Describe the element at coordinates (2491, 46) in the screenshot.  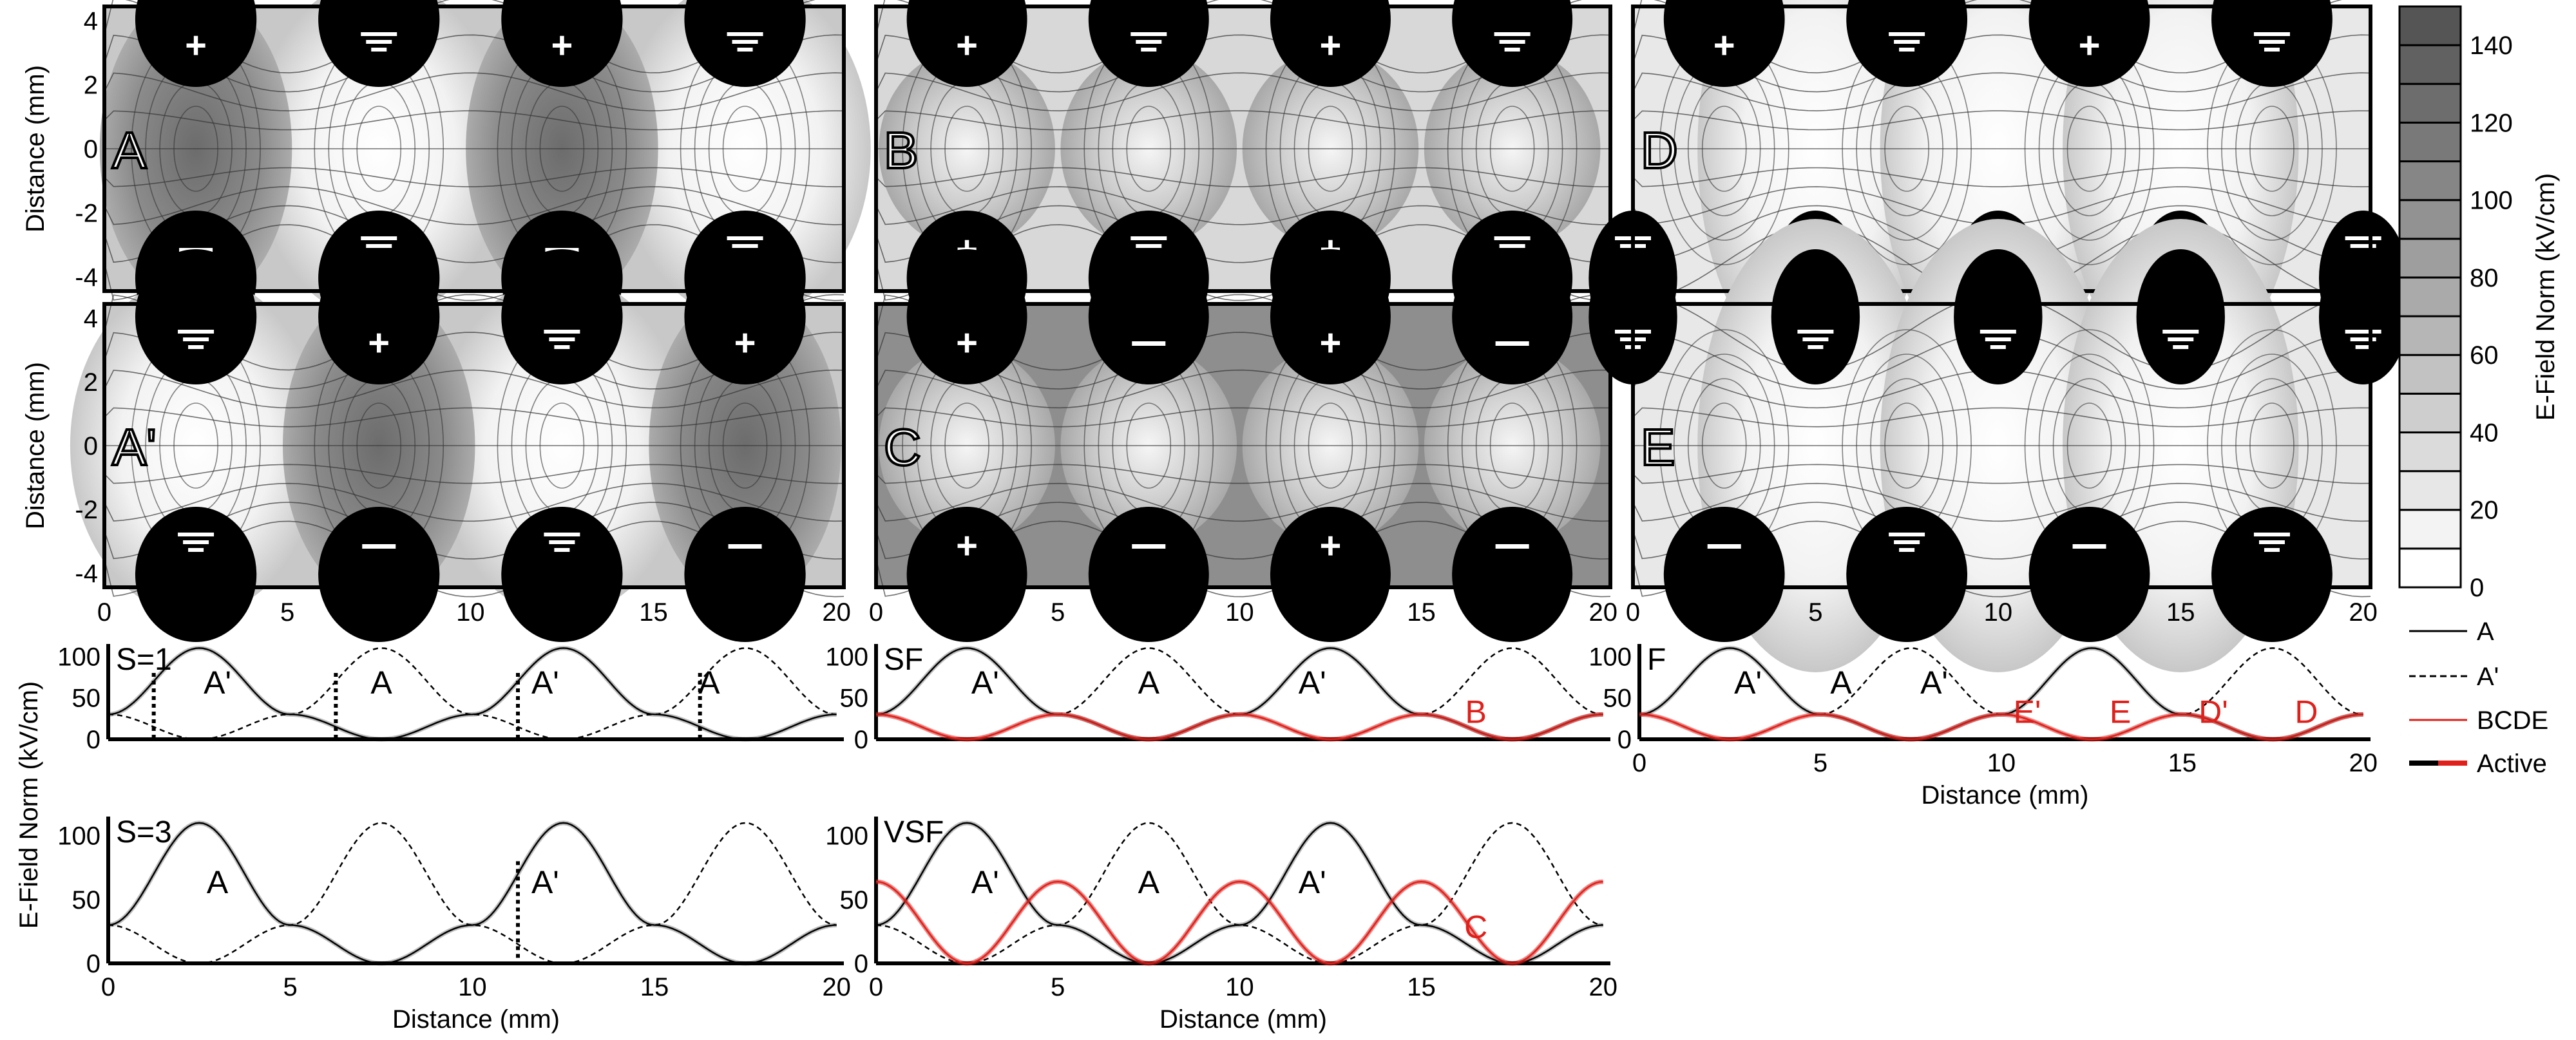
I see `colorbar-tick-label: 140` at that location.